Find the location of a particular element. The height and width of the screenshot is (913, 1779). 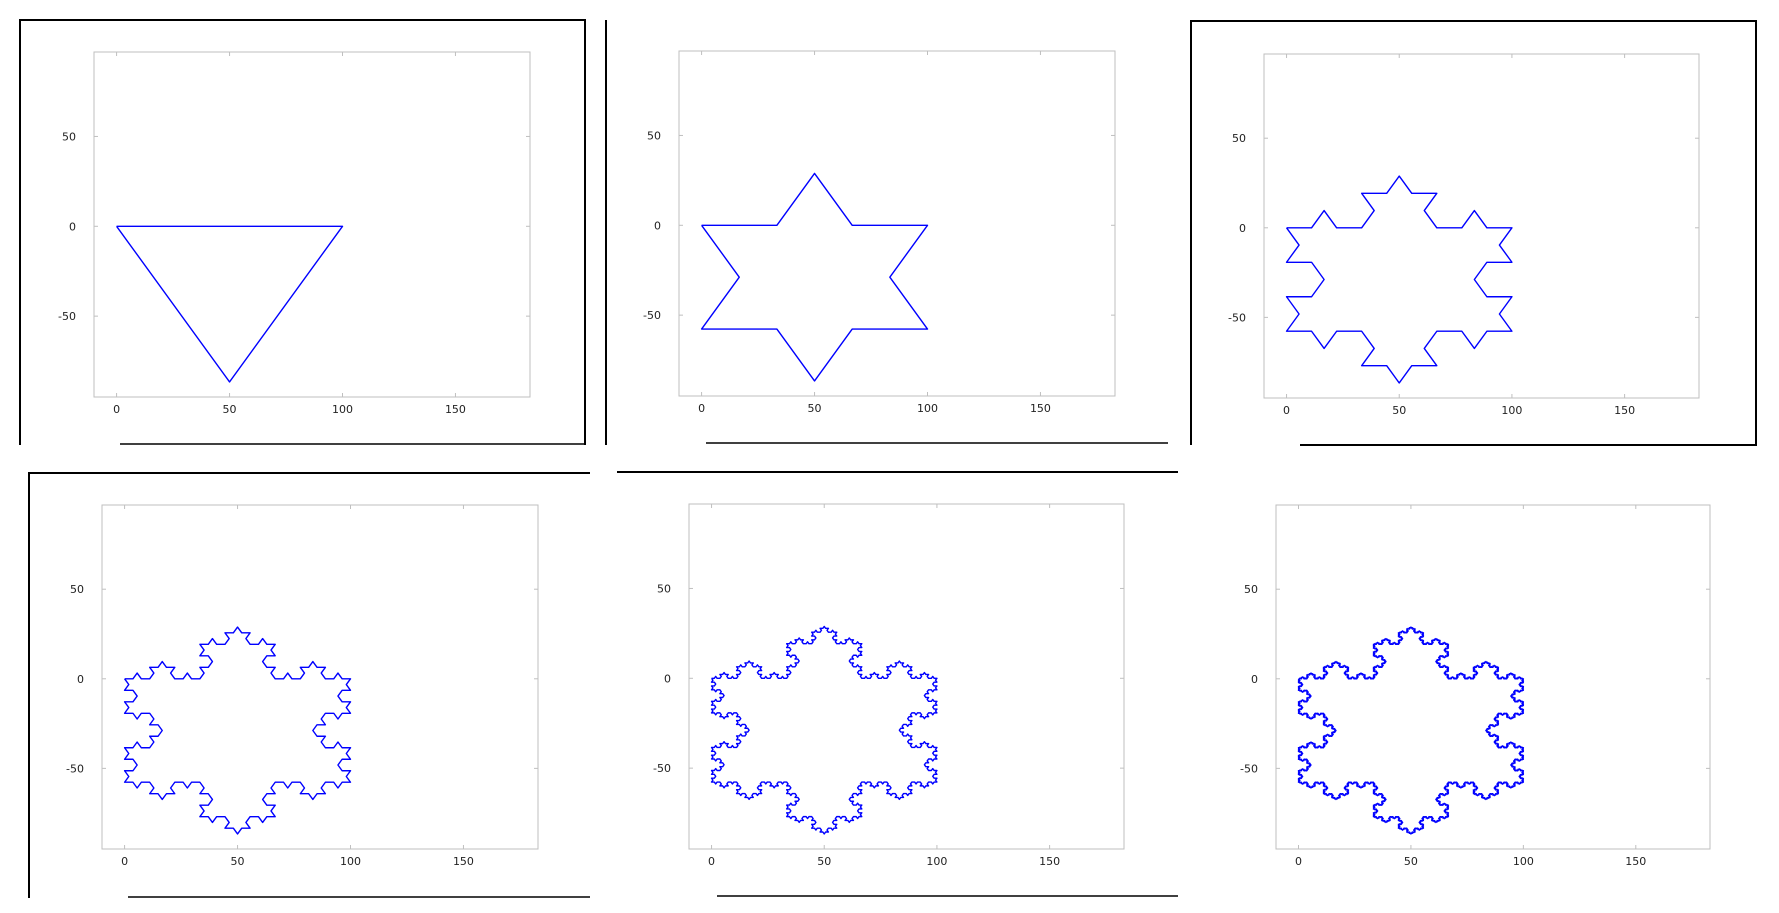

chart-panel-4: 0 50 100 150 50 0 -50 is located at coordinates (302, 686).